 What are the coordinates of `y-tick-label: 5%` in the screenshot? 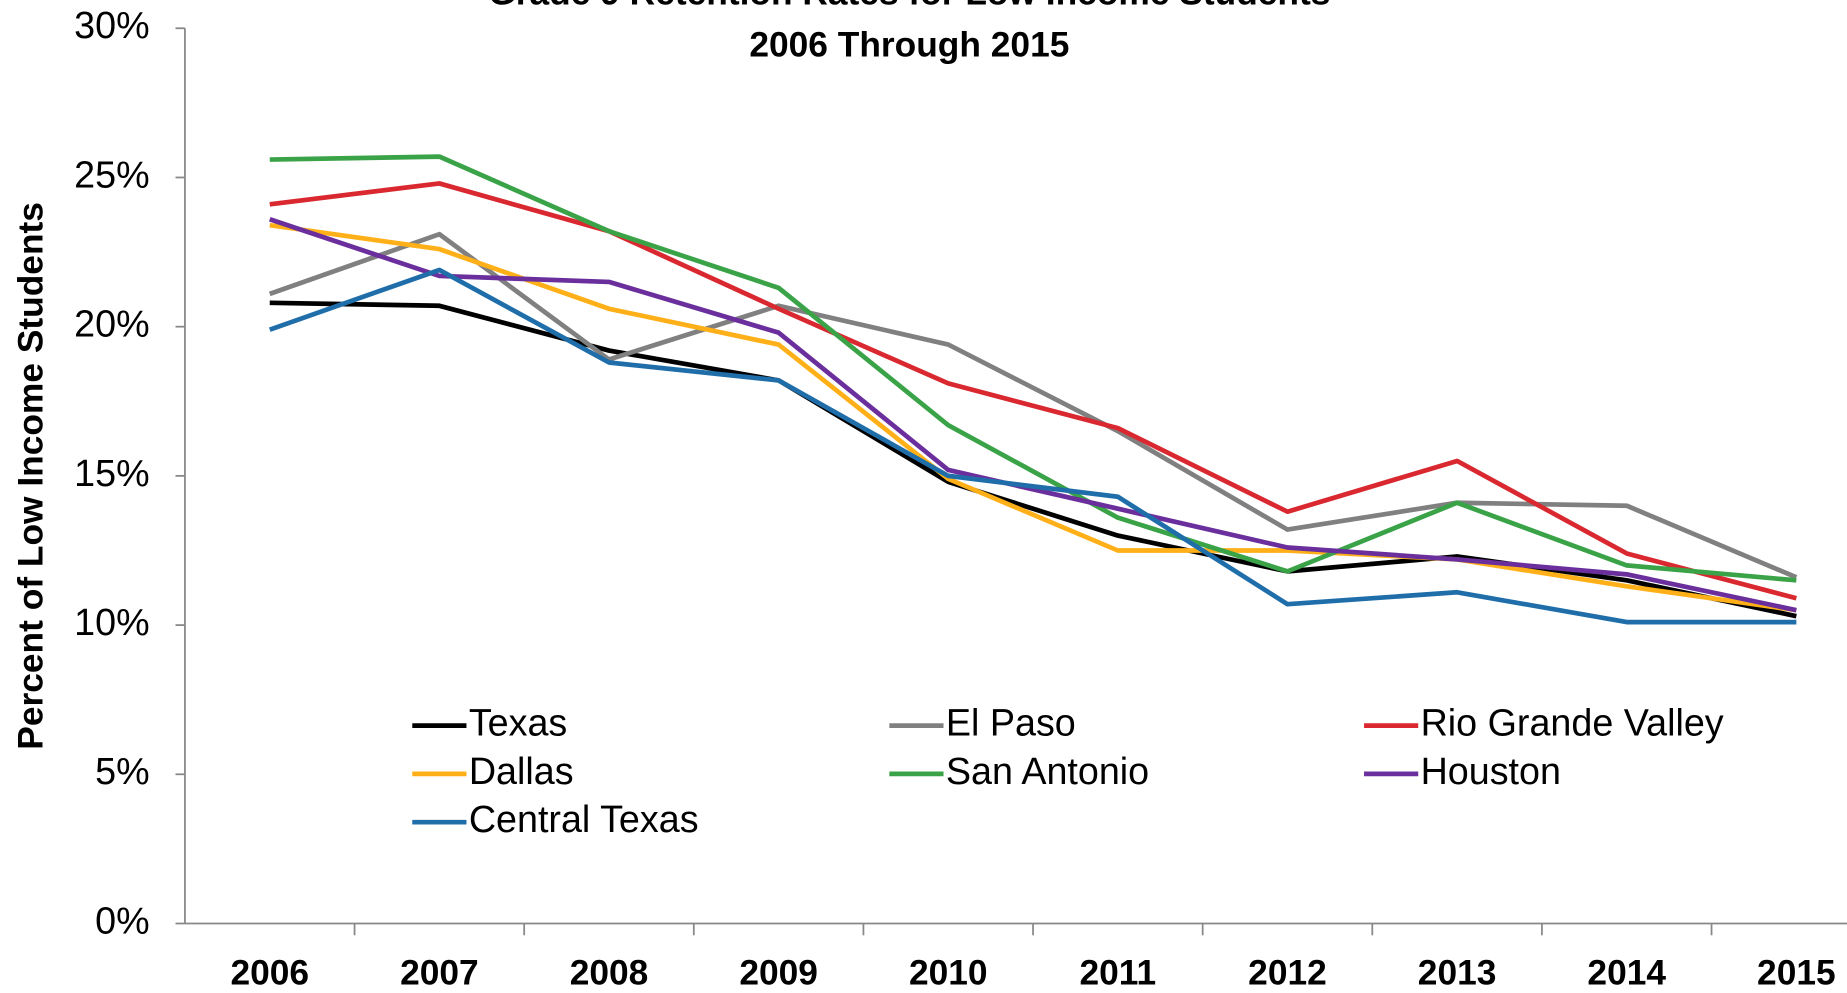 It's located at (122, 771).